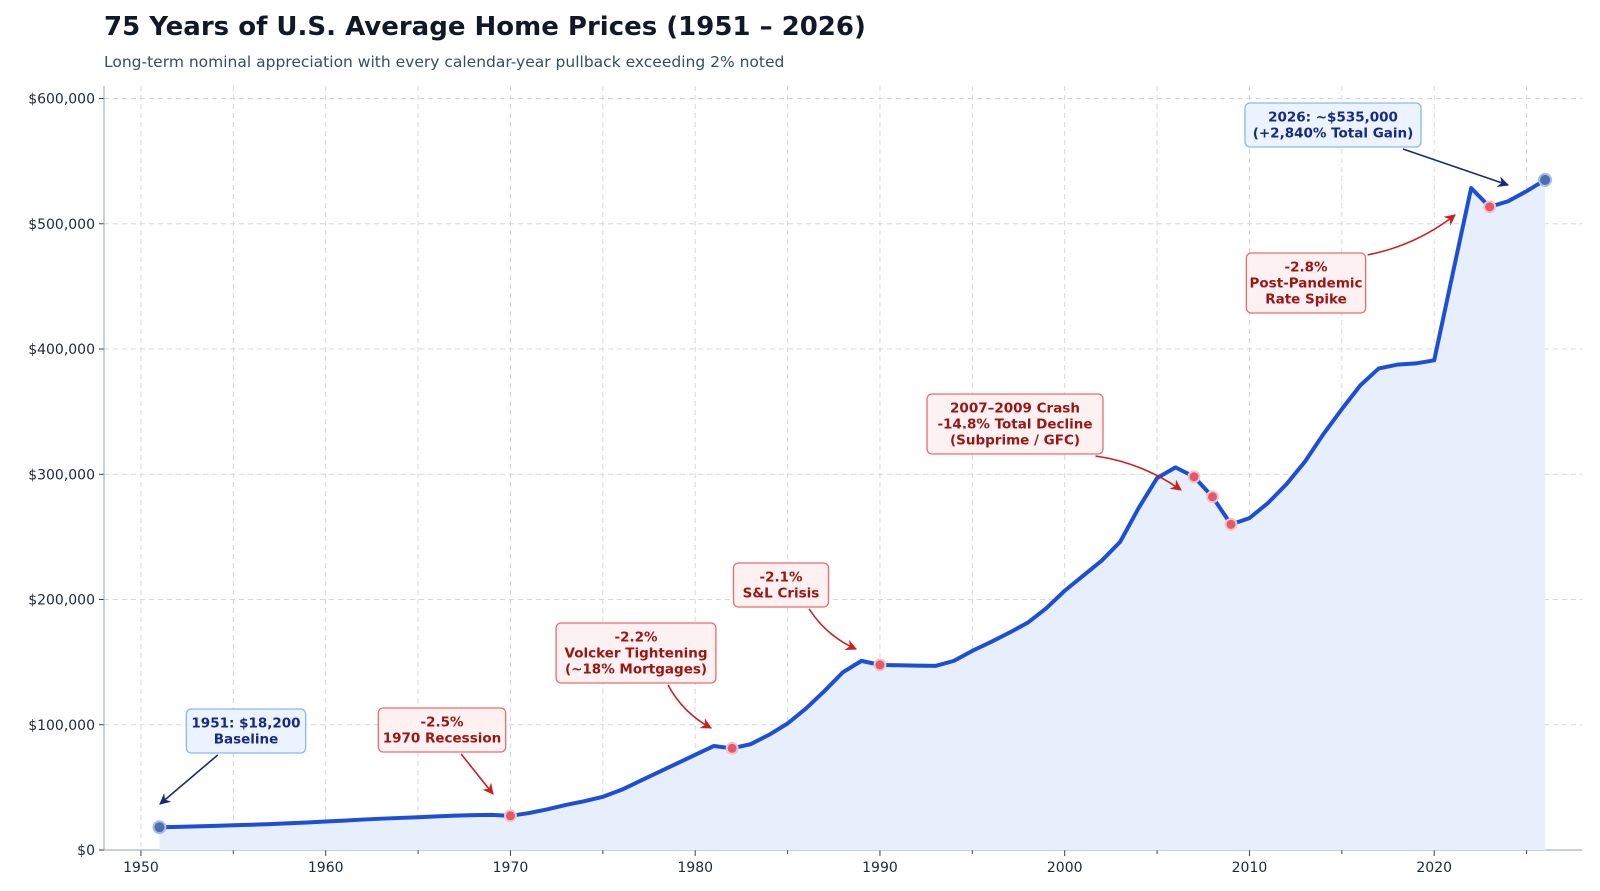  Describe the element at coordinates (781, 577) in the screenshot. I see `annotation-text: -2.1%` at that location.